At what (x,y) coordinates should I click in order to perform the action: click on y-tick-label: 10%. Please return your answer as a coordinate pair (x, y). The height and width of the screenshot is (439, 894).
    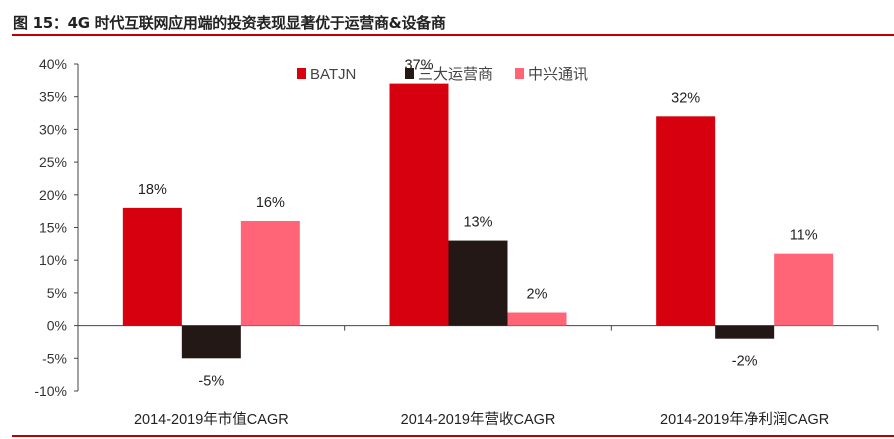
    Looking at the image, I should click on (53, 260).